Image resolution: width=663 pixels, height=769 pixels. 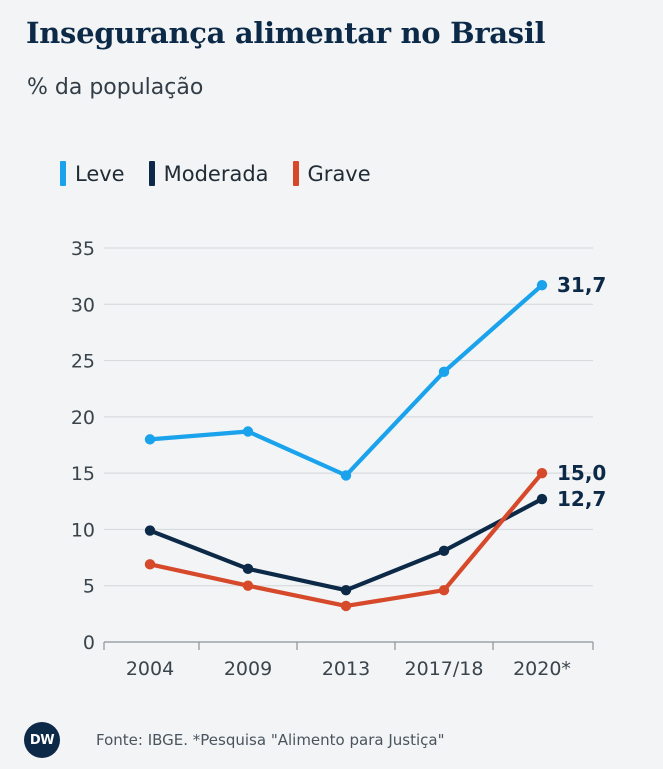 I want to click on y-tick-label: 0, so click(x=89, y=643).